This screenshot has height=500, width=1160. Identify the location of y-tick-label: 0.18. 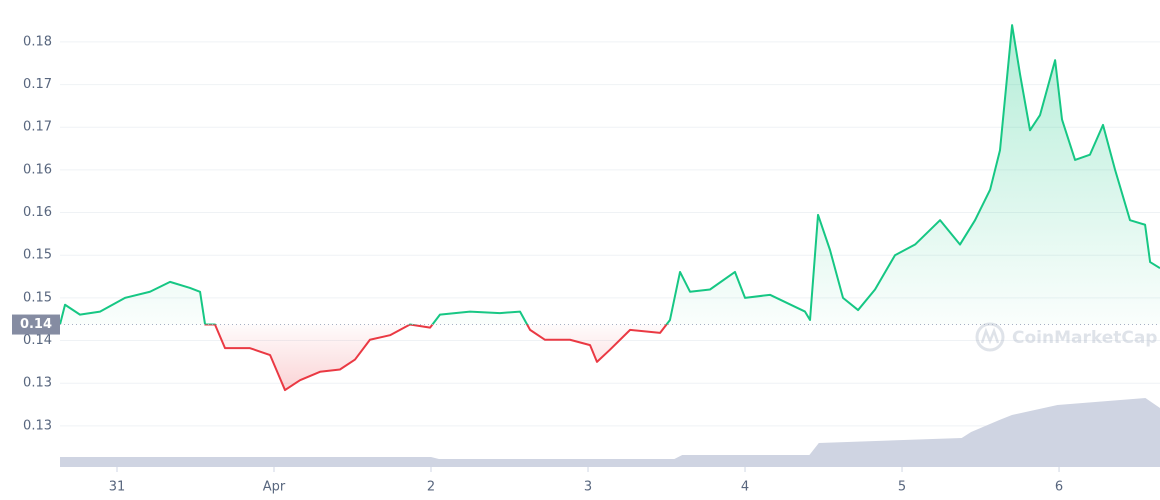
(37, 41).